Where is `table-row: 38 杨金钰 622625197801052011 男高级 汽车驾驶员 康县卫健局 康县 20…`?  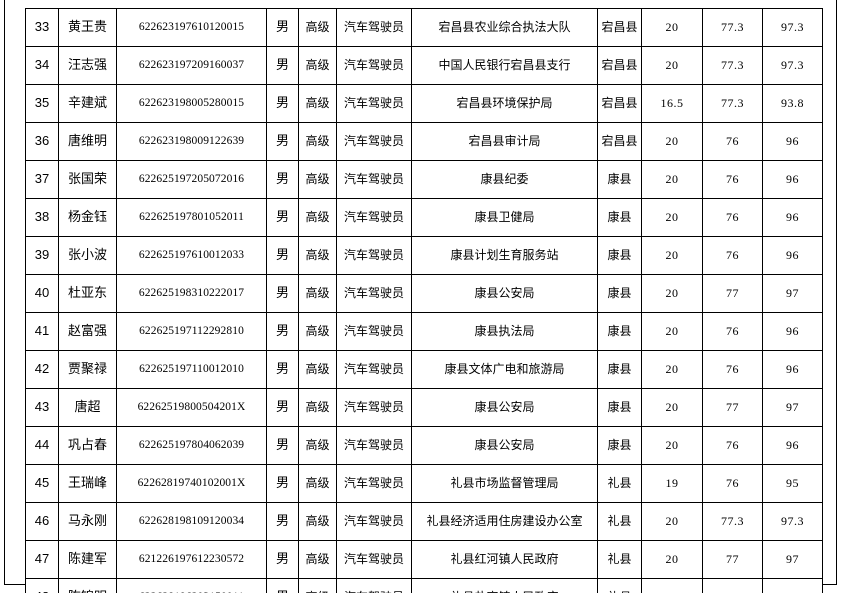 table-row: 38 杨金钰 622625197801052011 男高级 汽车驾驶员 康县卫健局 康县 20… is located at coordinates (424, 217).